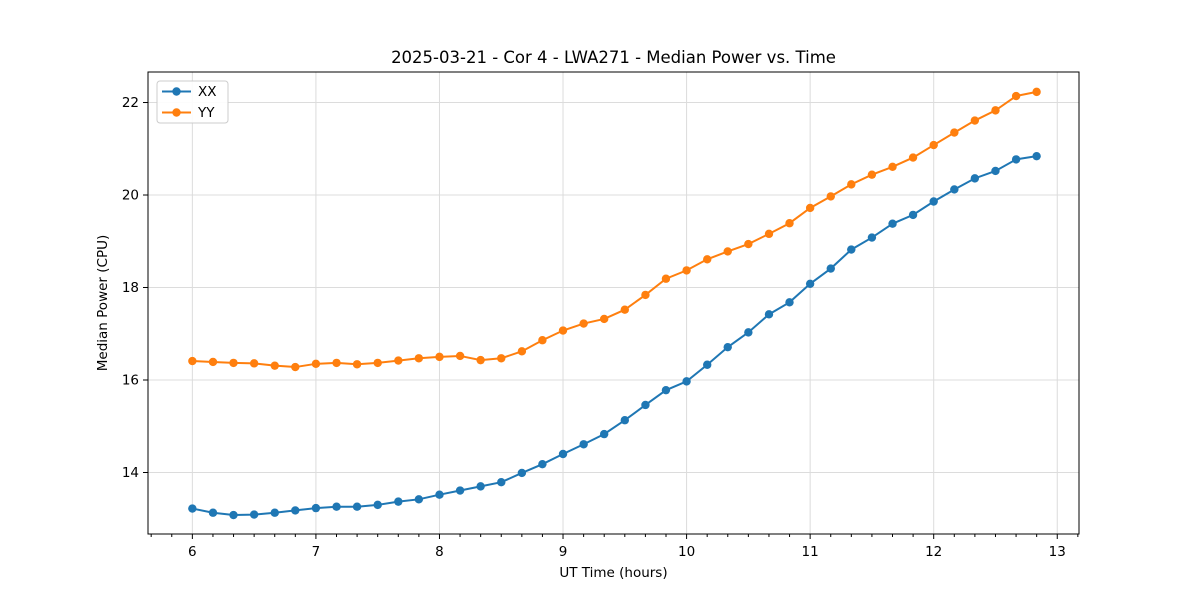 The height and width of the screenshot is (604, 1200). Describe the element at coordinates (103, 303) in the screenshot. I see `y-axis-label: Median Power (CPU)` at that location.